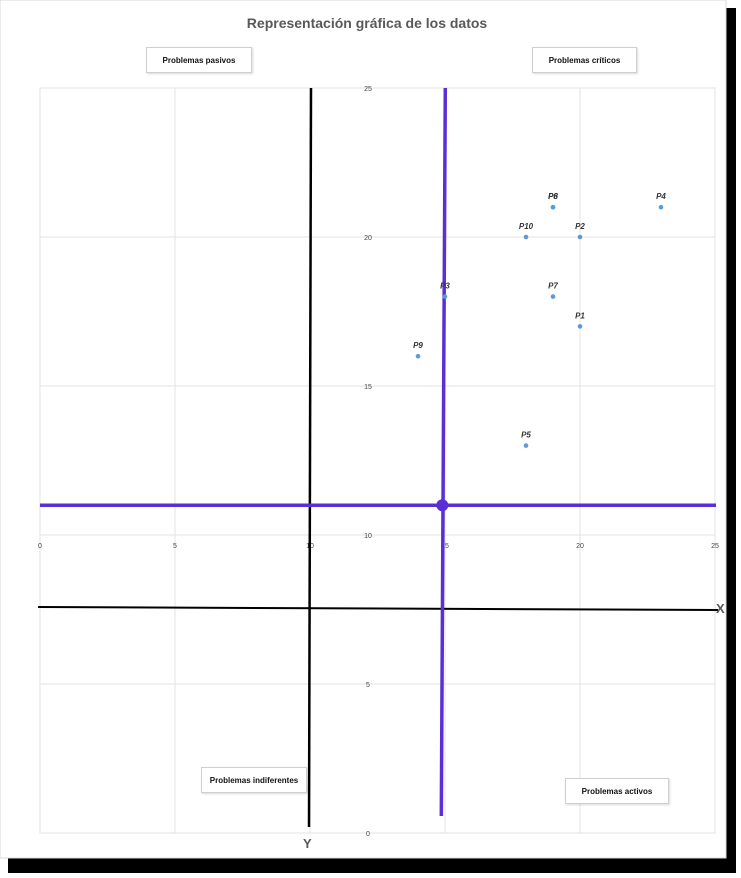 The height and width of the screenshot is (878, 741). Describe the element at coordinates (580, 315) in the screenshot. I see `data-point-label: P1` at that location.